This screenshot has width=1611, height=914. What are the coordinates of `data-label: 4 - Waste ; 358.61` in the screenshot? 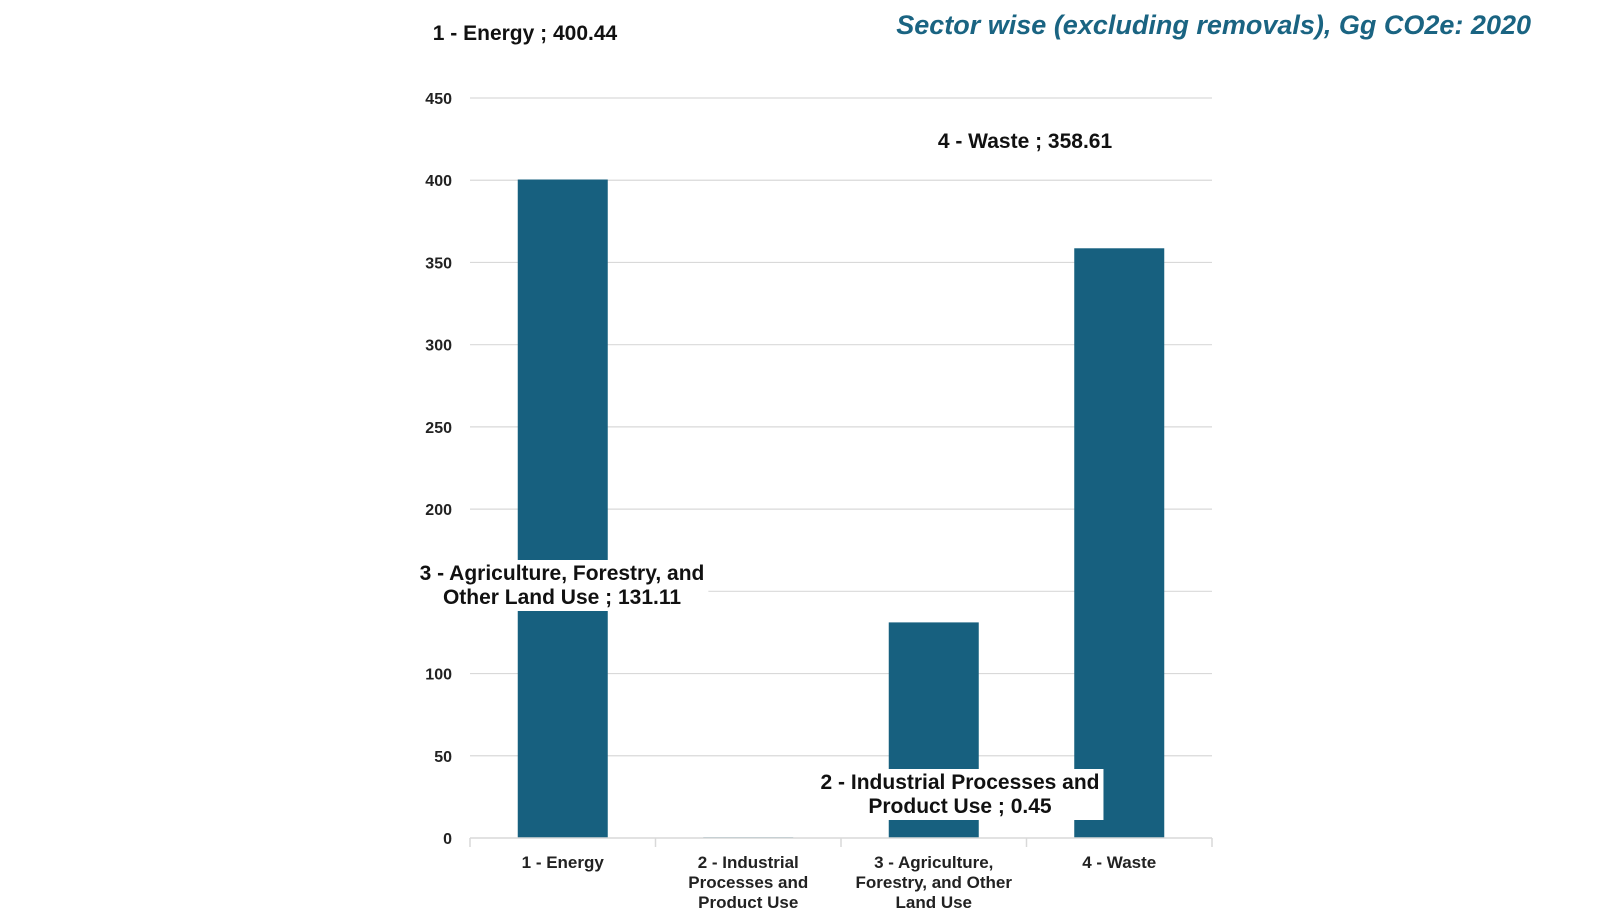 It's located at (1025, 141).